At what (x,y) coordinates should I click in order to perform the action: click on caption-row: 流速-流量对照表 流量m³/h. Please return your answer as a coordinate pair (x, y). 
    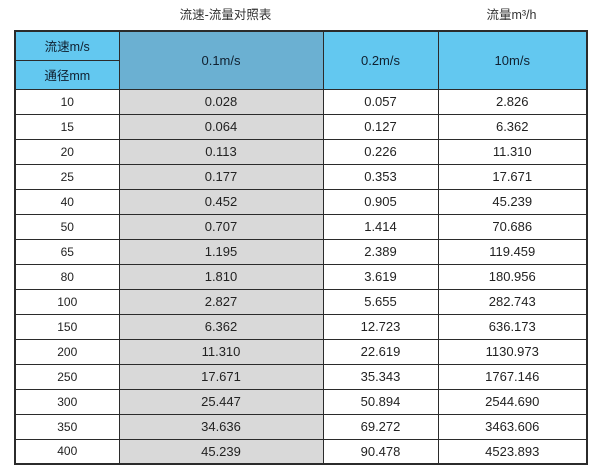
    Looking at the image, I should click on (300, 15).